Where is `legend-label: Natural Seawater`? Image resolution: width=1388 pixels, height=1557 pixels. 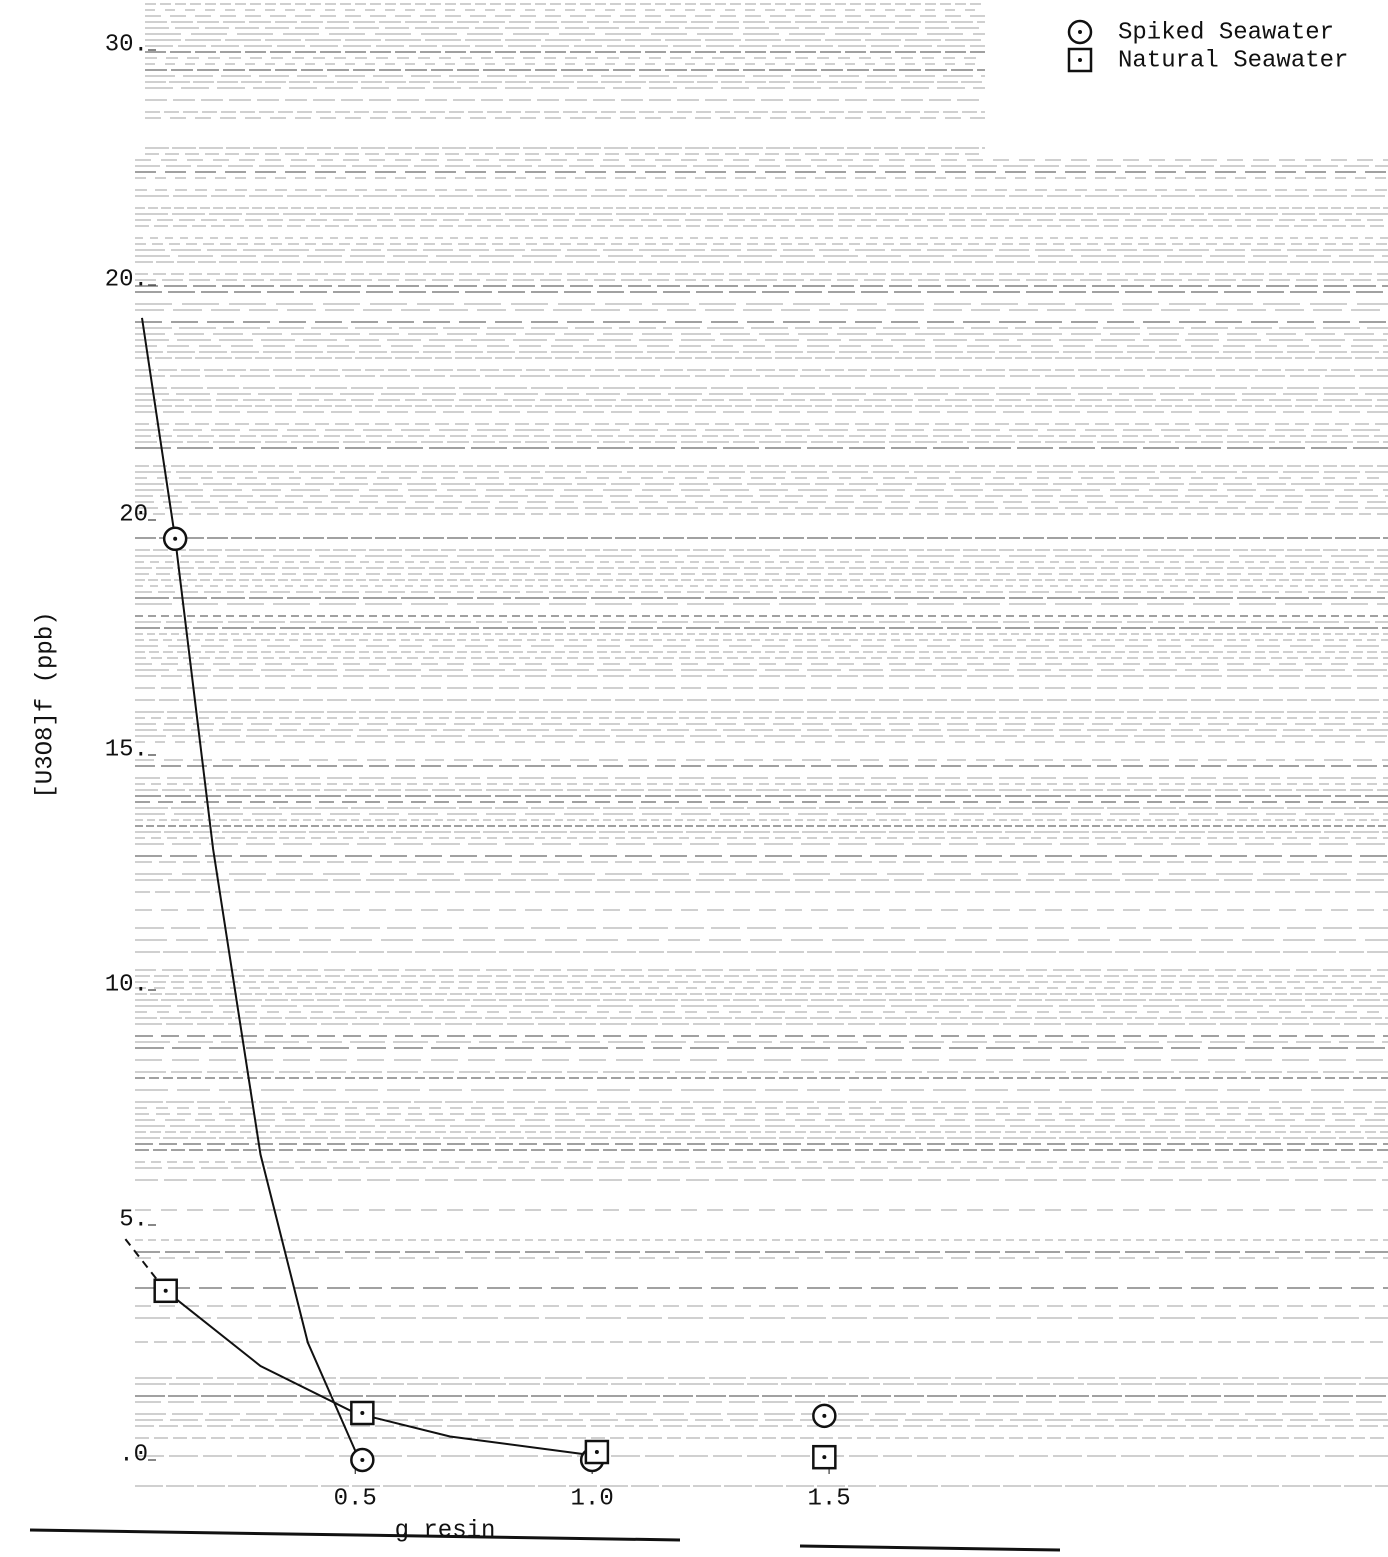 legend-label: Natural Seawater is located at coordinates (1233, 60).